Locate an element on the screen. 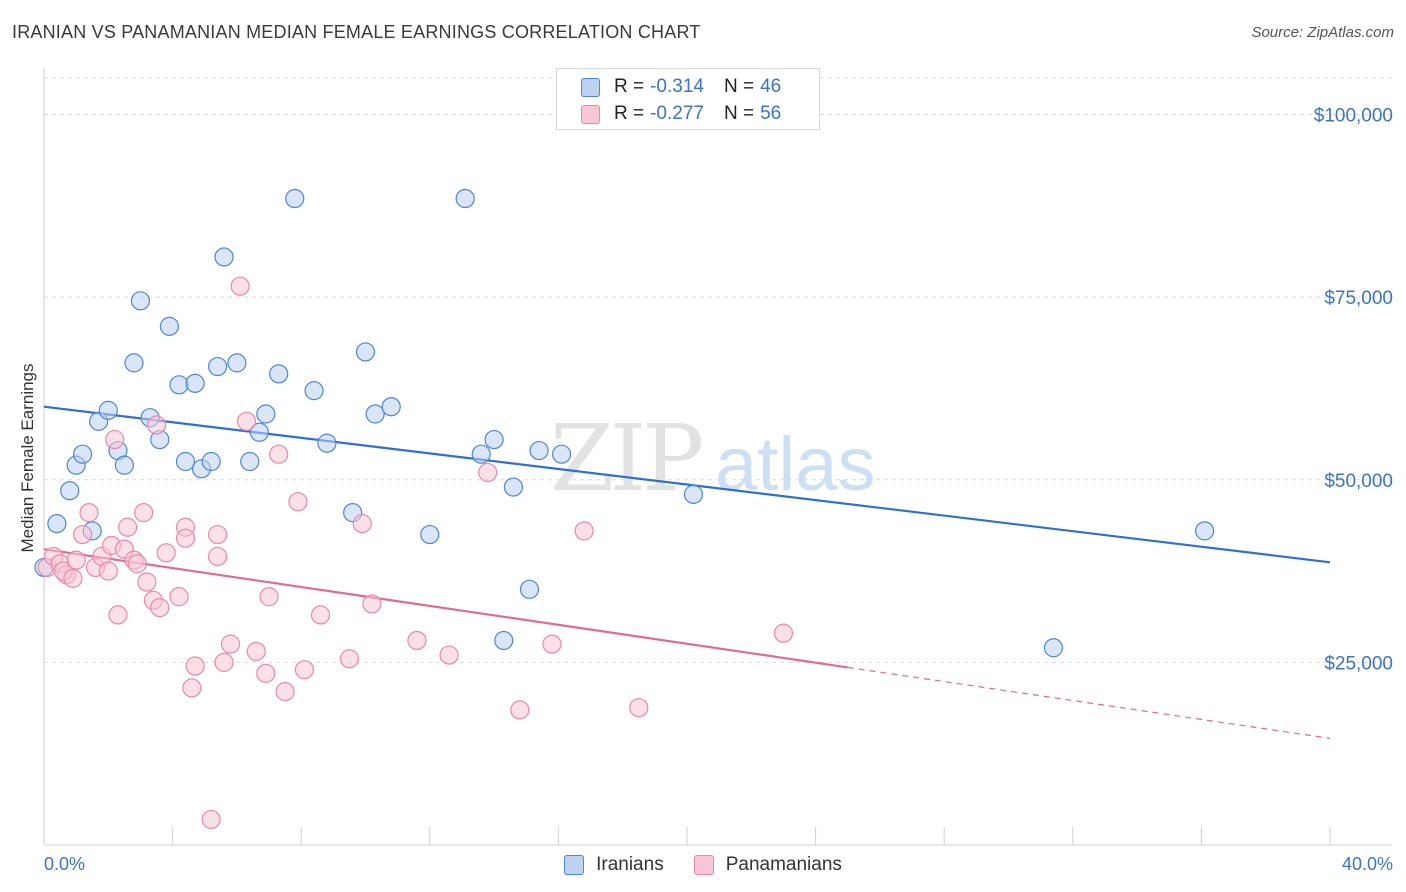 This screenshot has width=1406, height=892. y-tick-label: $25,000 is located at coordinates (1358, 663).